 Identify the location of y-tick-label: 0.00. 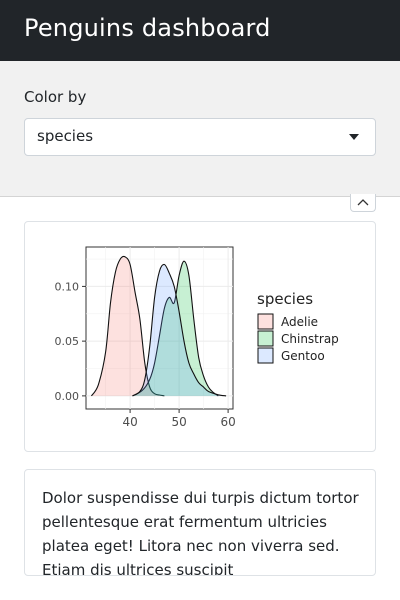
(67, 396).